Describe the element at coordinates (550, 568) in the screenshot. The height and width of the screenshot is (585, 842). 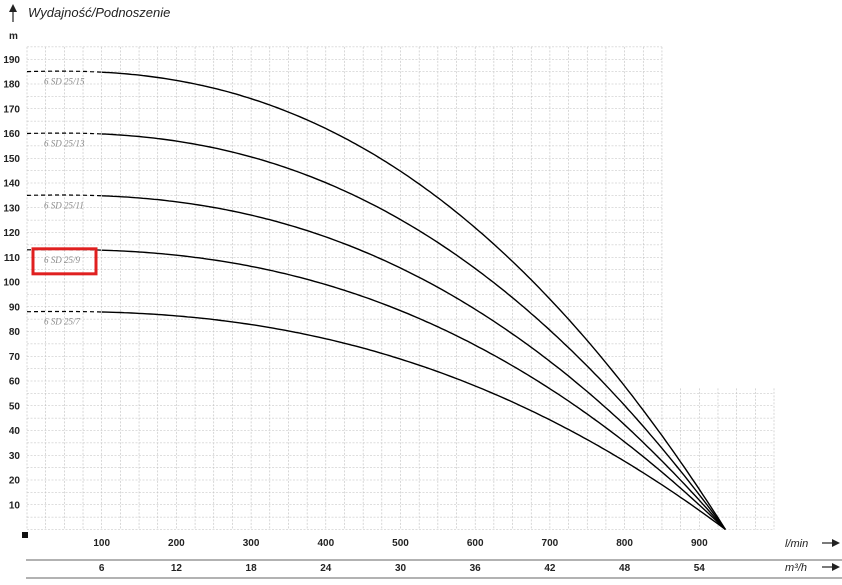
I see `x-tick-label-m3h: 42` at that location.